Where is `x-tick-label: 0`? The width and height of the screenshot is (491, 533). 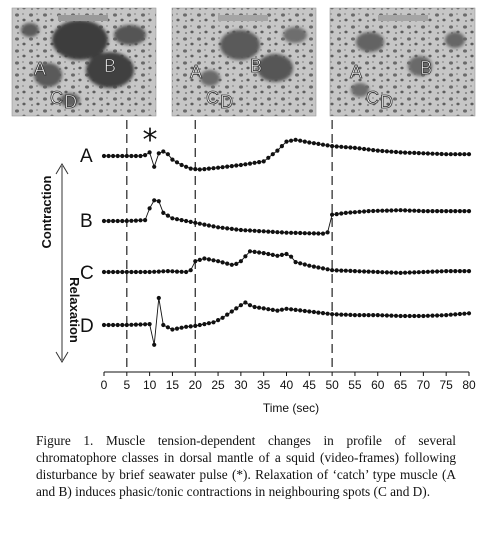 x-tick-label: 0 is located at coordinates (104, 385).